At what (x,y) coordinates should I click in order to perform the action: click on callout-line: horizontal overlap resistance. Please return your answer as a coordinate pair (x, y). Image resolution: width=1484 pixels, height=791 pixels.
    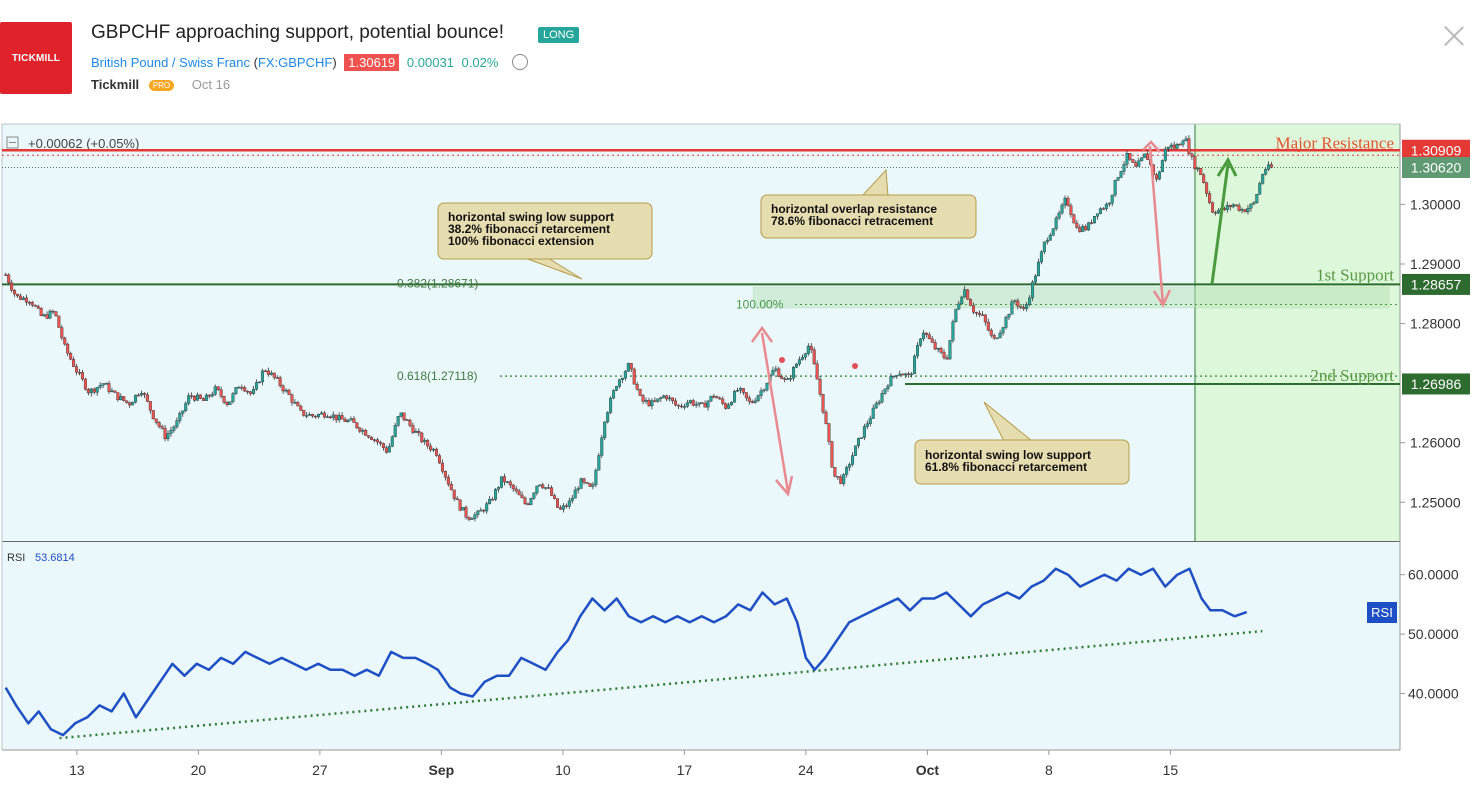
    Looking at the image, I should click on (854, 209).